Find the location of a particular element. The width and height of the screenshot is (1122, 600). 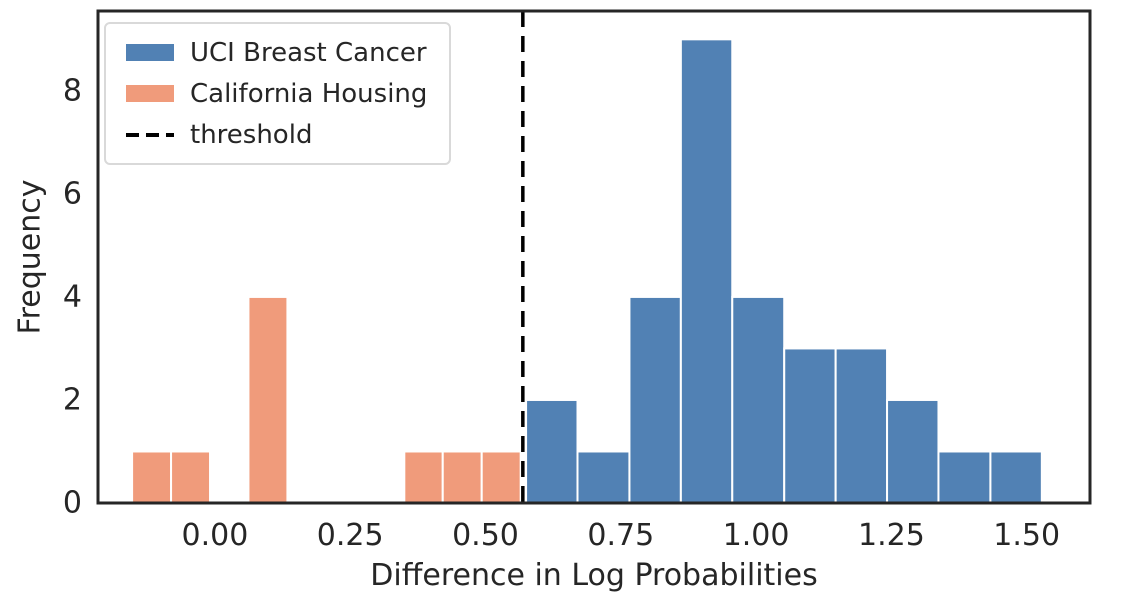

legend-dashed-line-sample is located at coordinates (150, 134).